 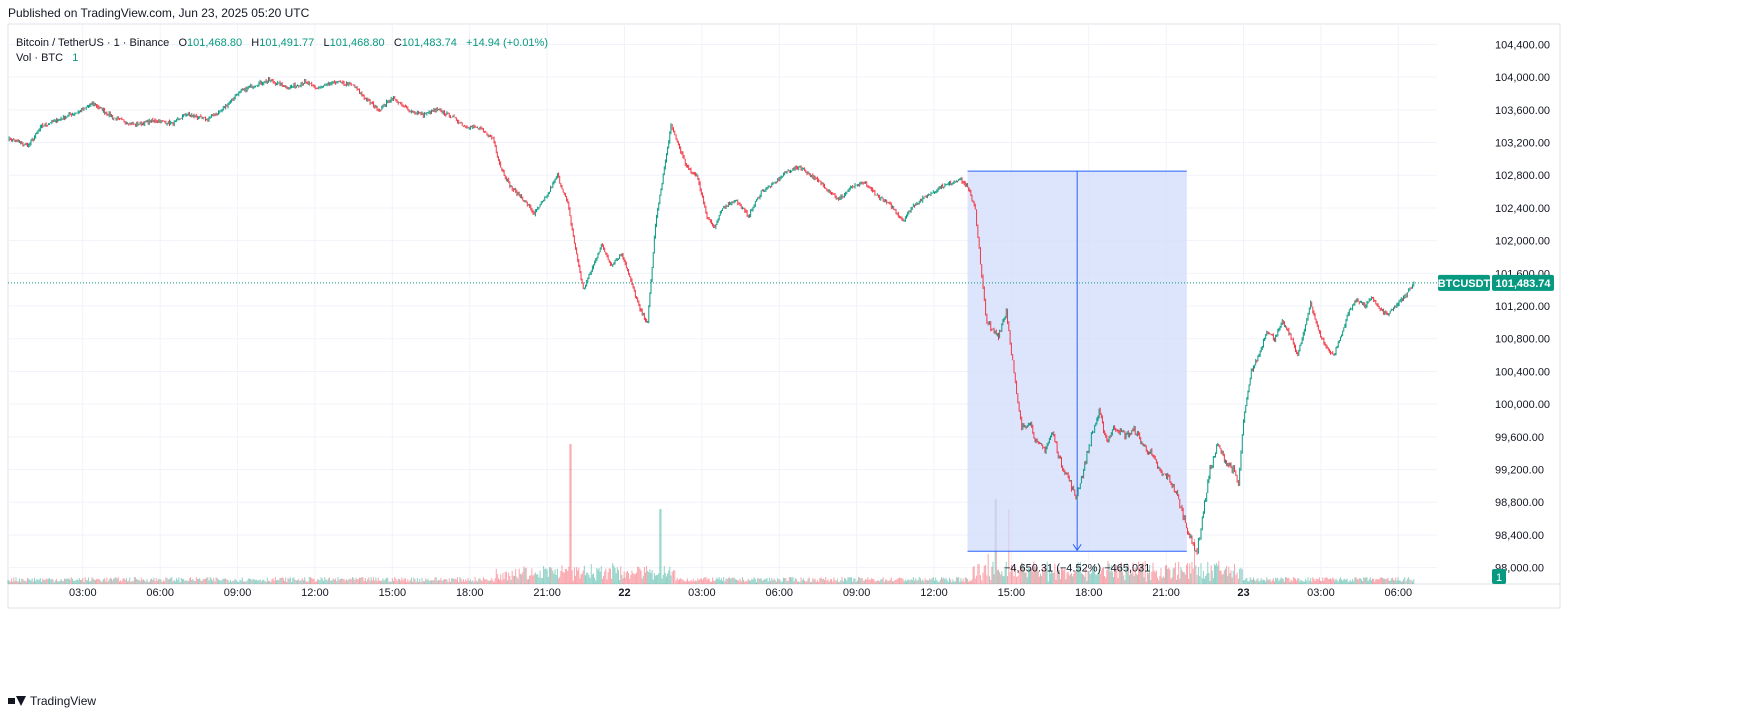 What do you see at coordinates (93, 43) in the screenshot?
I see `symbol-title: Bitcoin / TetherUS · 1 · Binance` at bounding box center [93, 43].